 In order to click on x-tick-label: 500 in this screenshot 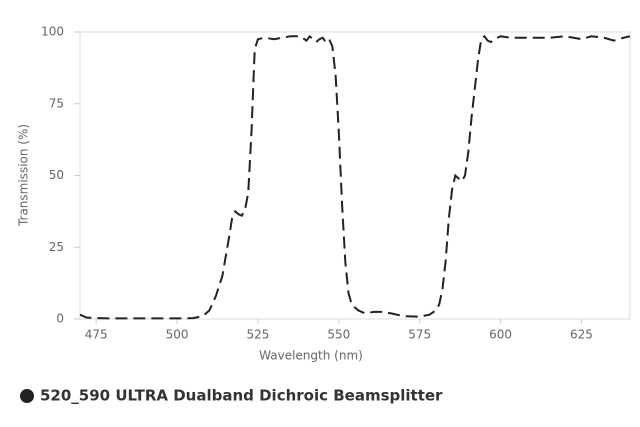, I will do `click(177, 335)`.